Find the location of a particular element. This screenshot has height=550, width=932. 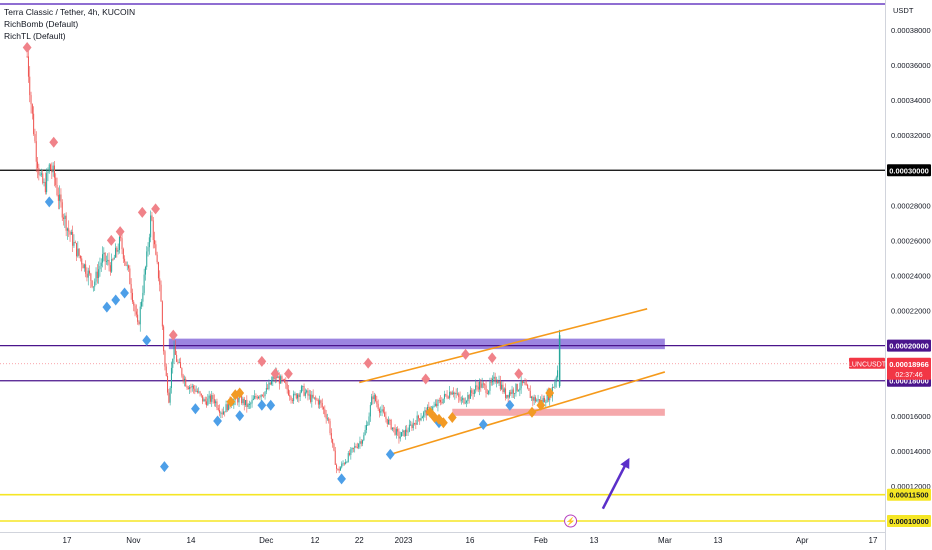

x-tick-label: 16 is located at coordinates (470, 540).